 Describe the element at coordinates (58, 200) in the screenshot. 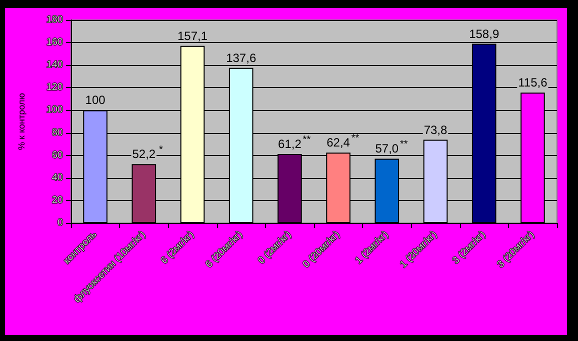

I see `y-tick-label: 20` at that location.